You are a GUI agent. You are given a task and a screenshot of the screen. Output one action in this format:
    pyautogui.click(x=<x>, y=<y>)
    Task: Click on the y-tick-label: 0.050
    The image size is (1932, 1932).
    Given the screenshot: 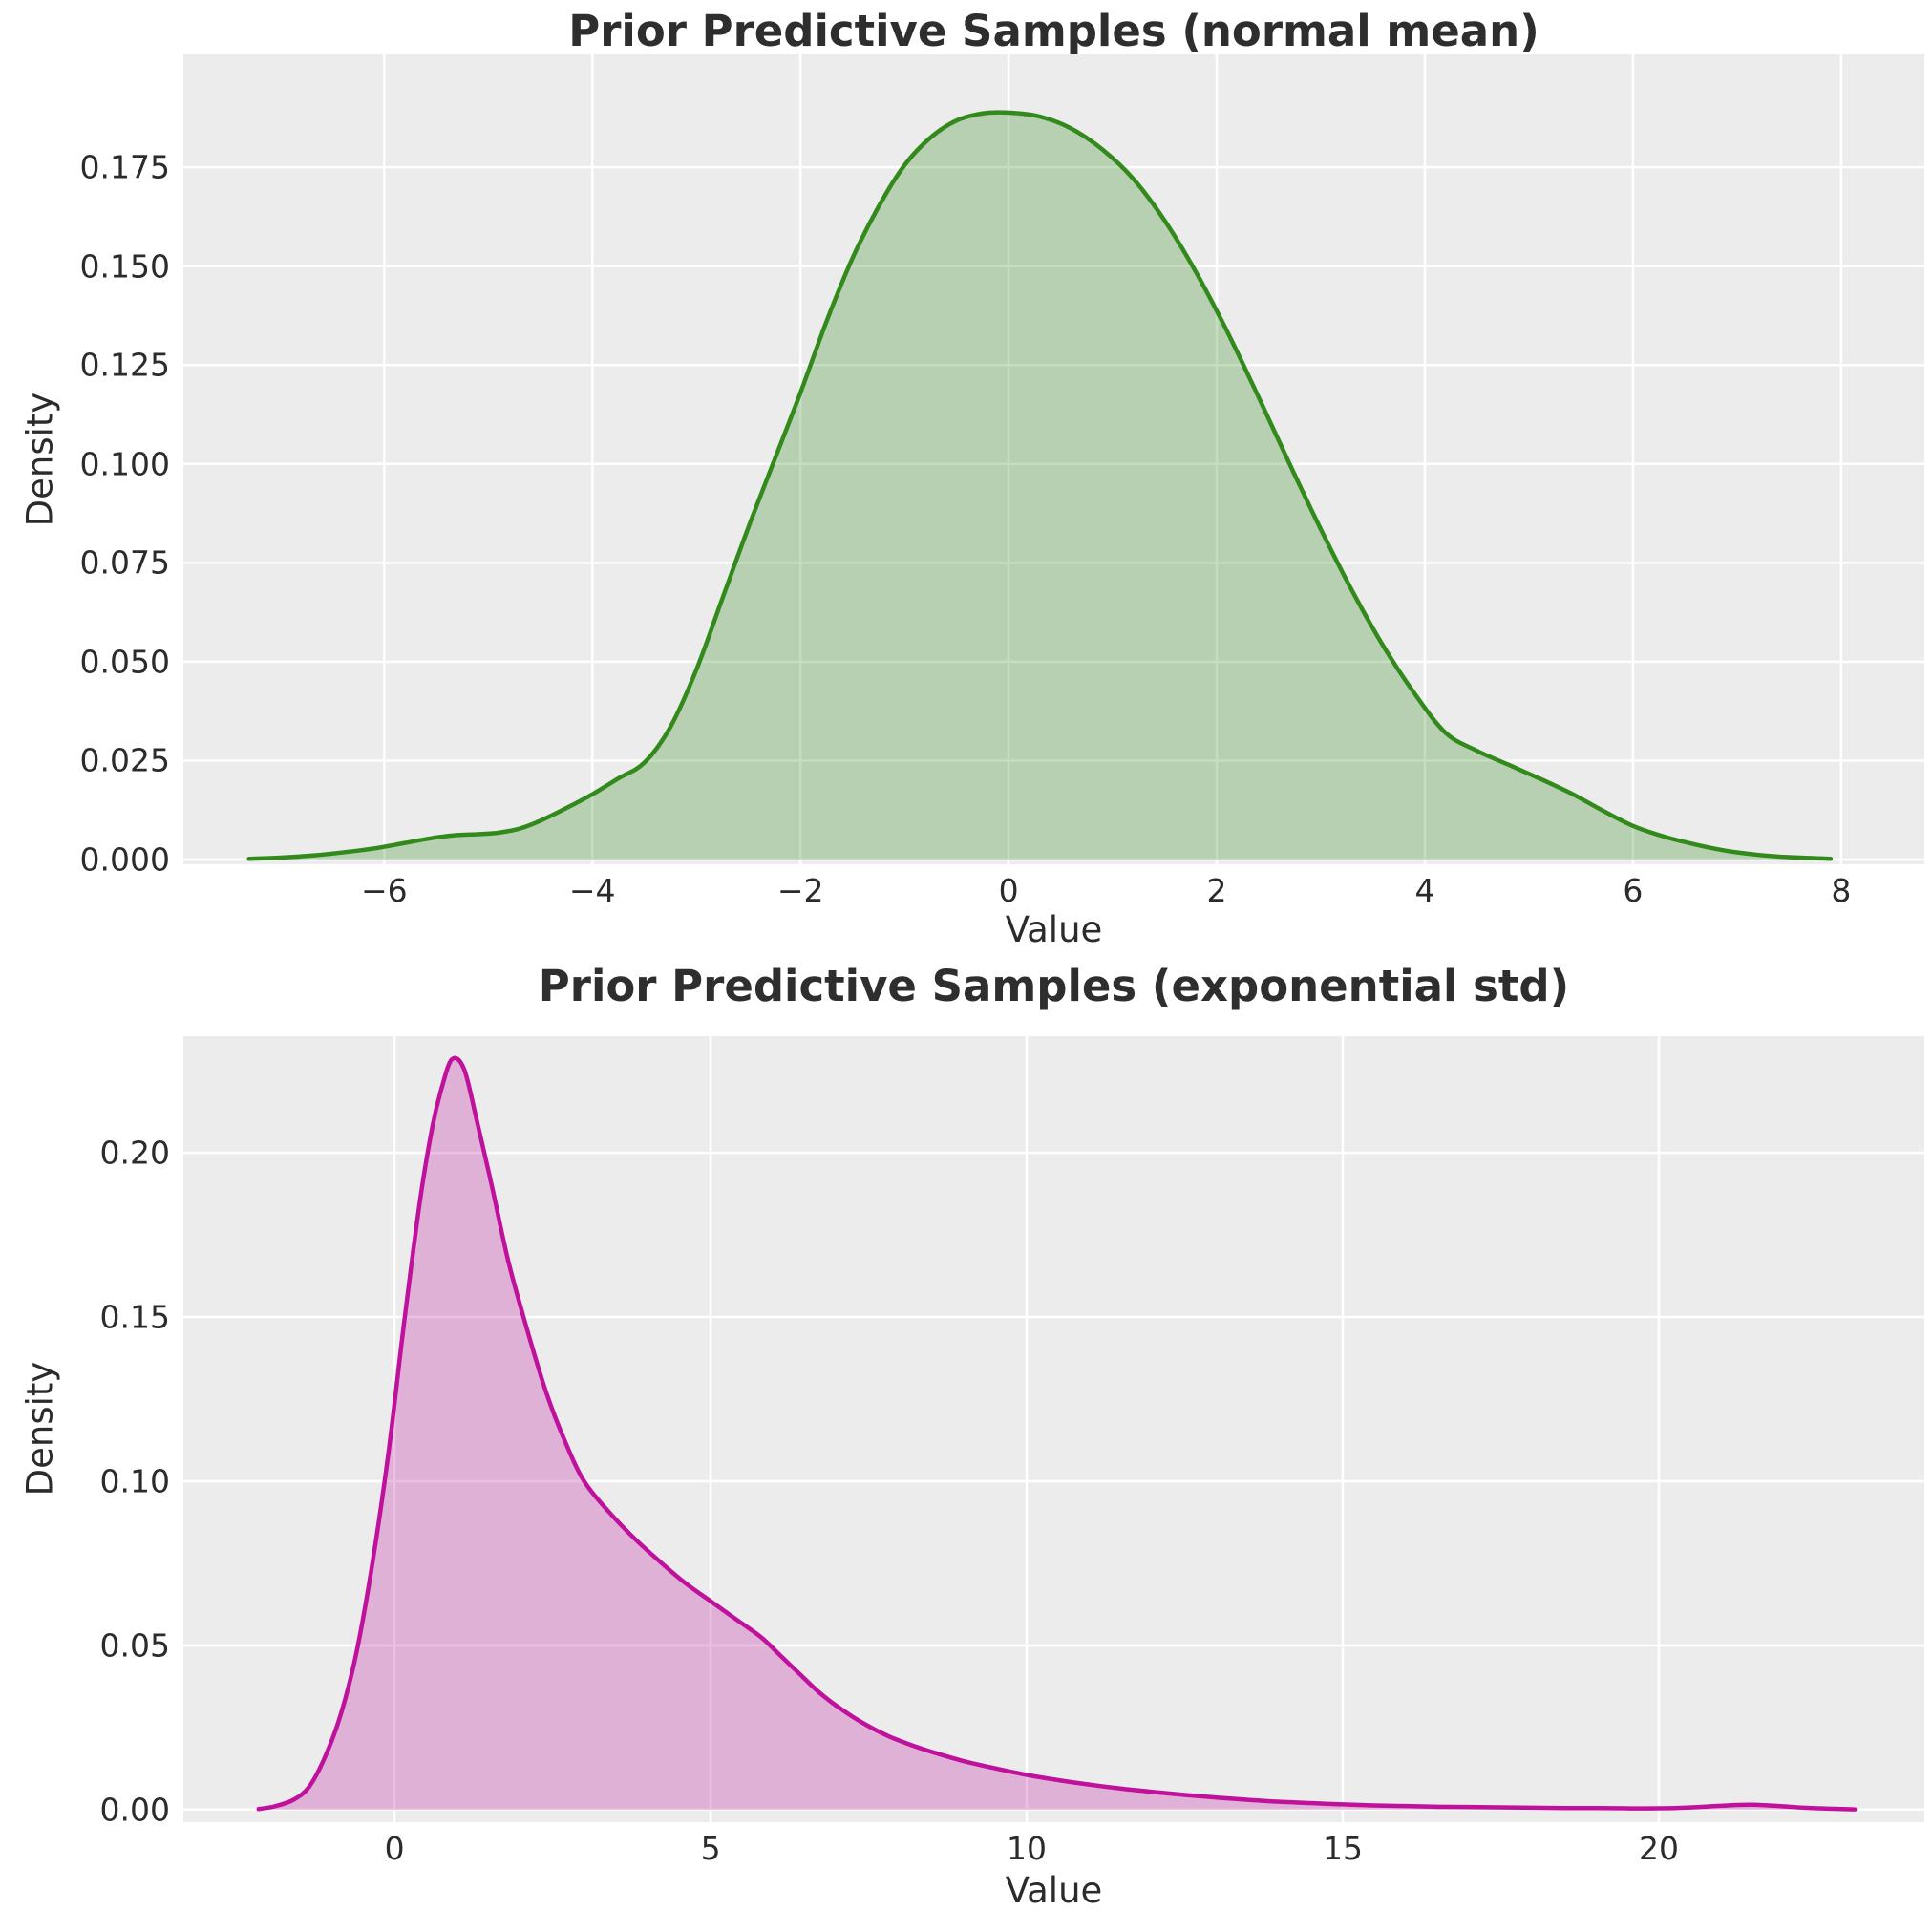 What is the action you would take?
    pyautogui.click(x=124, y=662)
    